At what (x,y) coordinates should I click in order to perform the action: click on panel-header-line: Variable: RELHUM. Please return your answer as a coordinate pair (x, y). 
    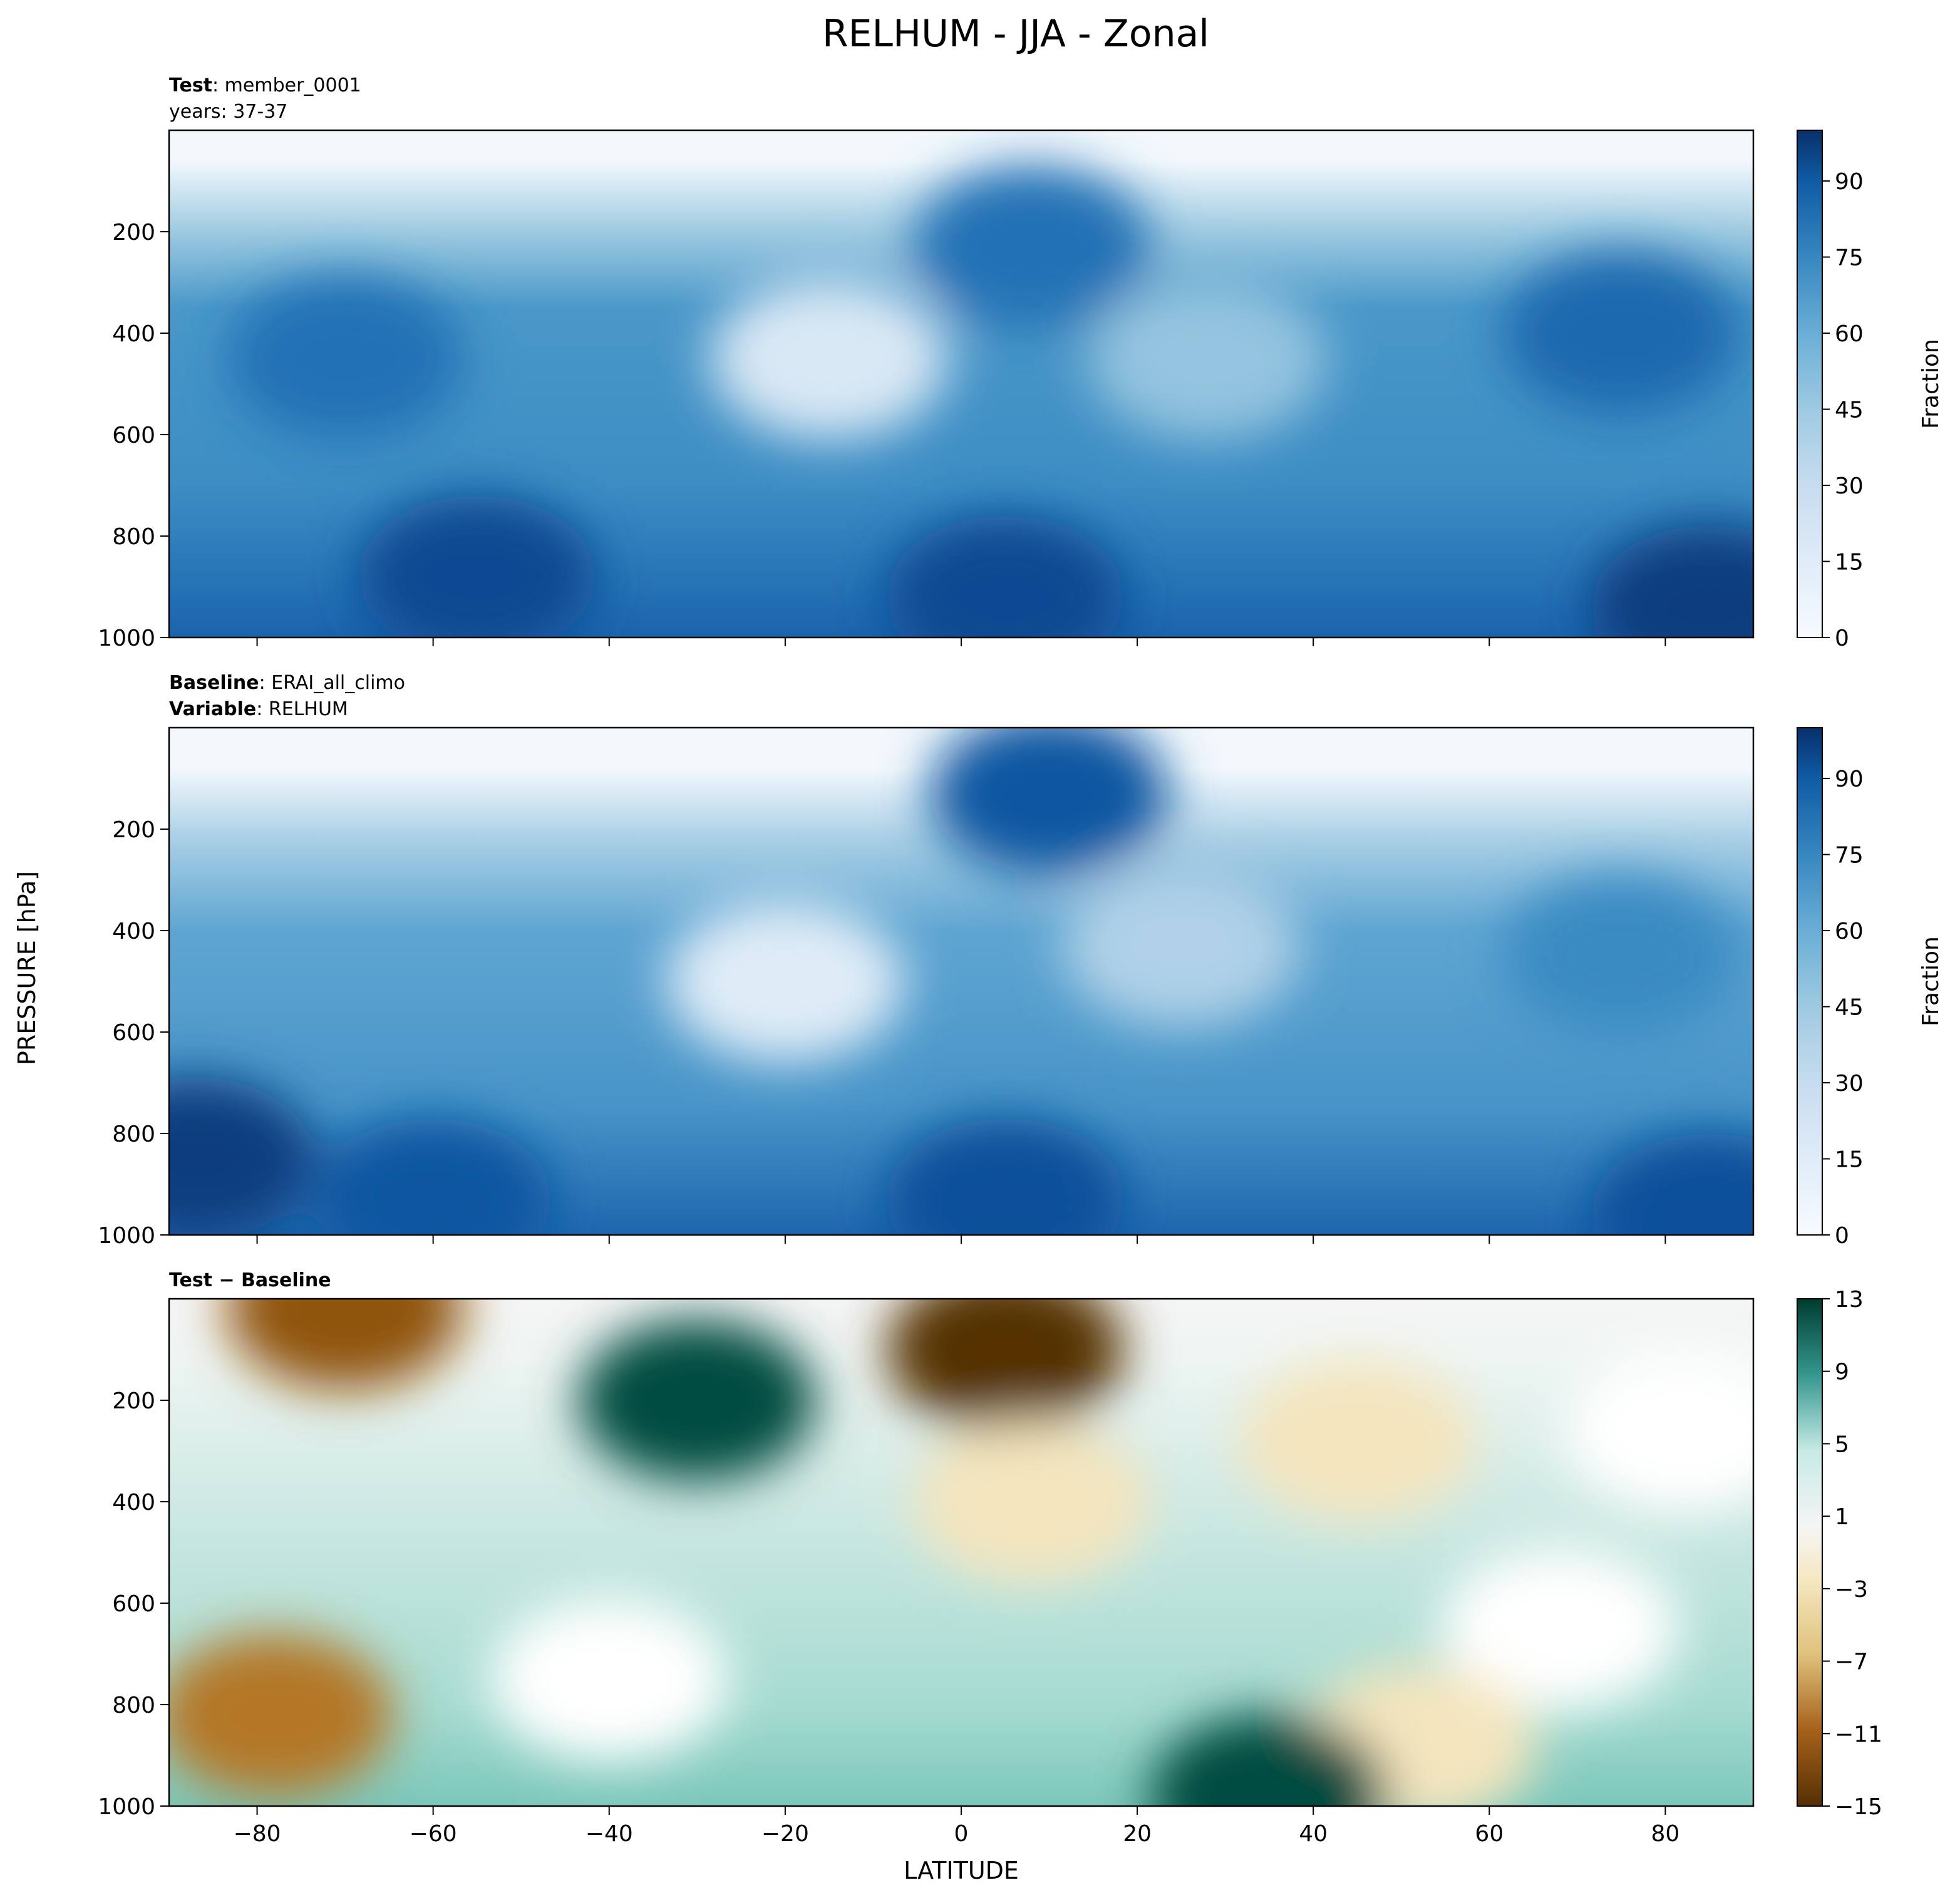
    Looking at the image, I should click on (258, 709).